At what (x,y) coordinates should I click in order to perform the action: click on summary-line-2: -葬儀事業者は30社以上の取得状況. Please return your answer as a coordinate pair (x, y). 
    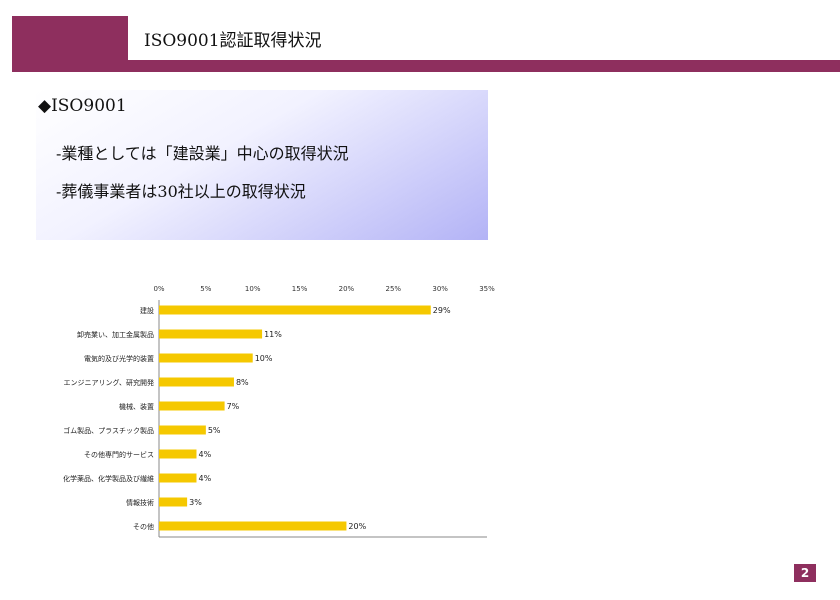
    Looking at the image, I should click on (181, 191).